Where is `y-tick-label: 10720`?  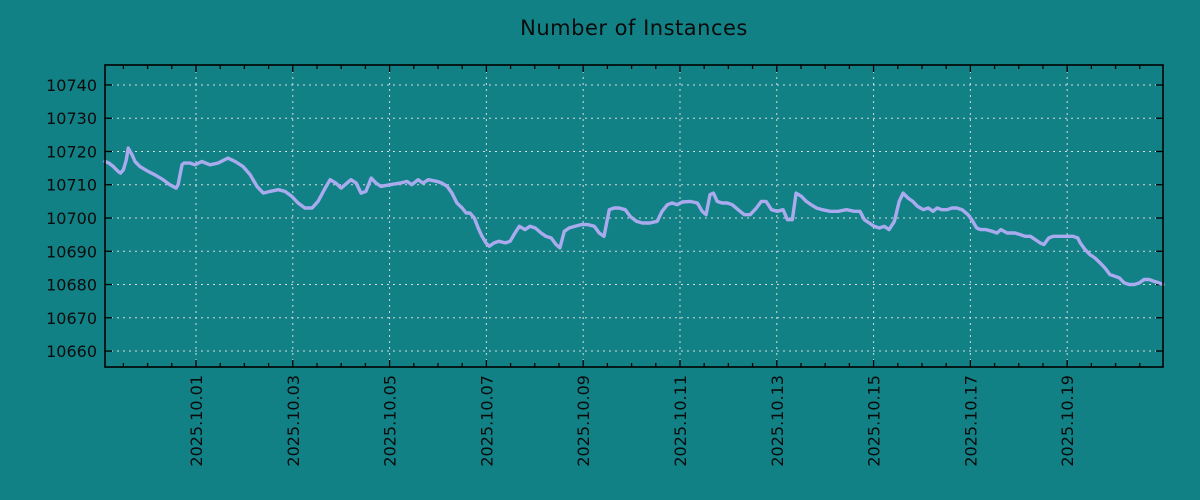 y-tick-label: 10720 is located at coordinates (71, 151).